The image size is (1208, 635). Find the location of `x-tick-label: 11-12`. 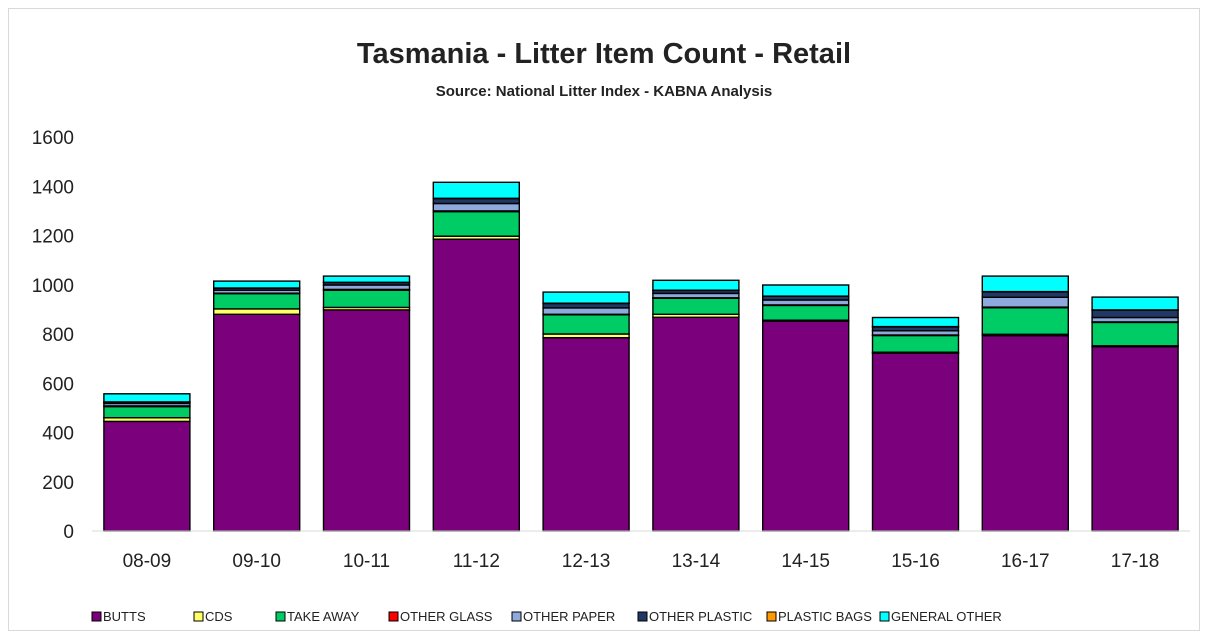

x-tick-label: 11-12 is located at coordinates (476, 561).